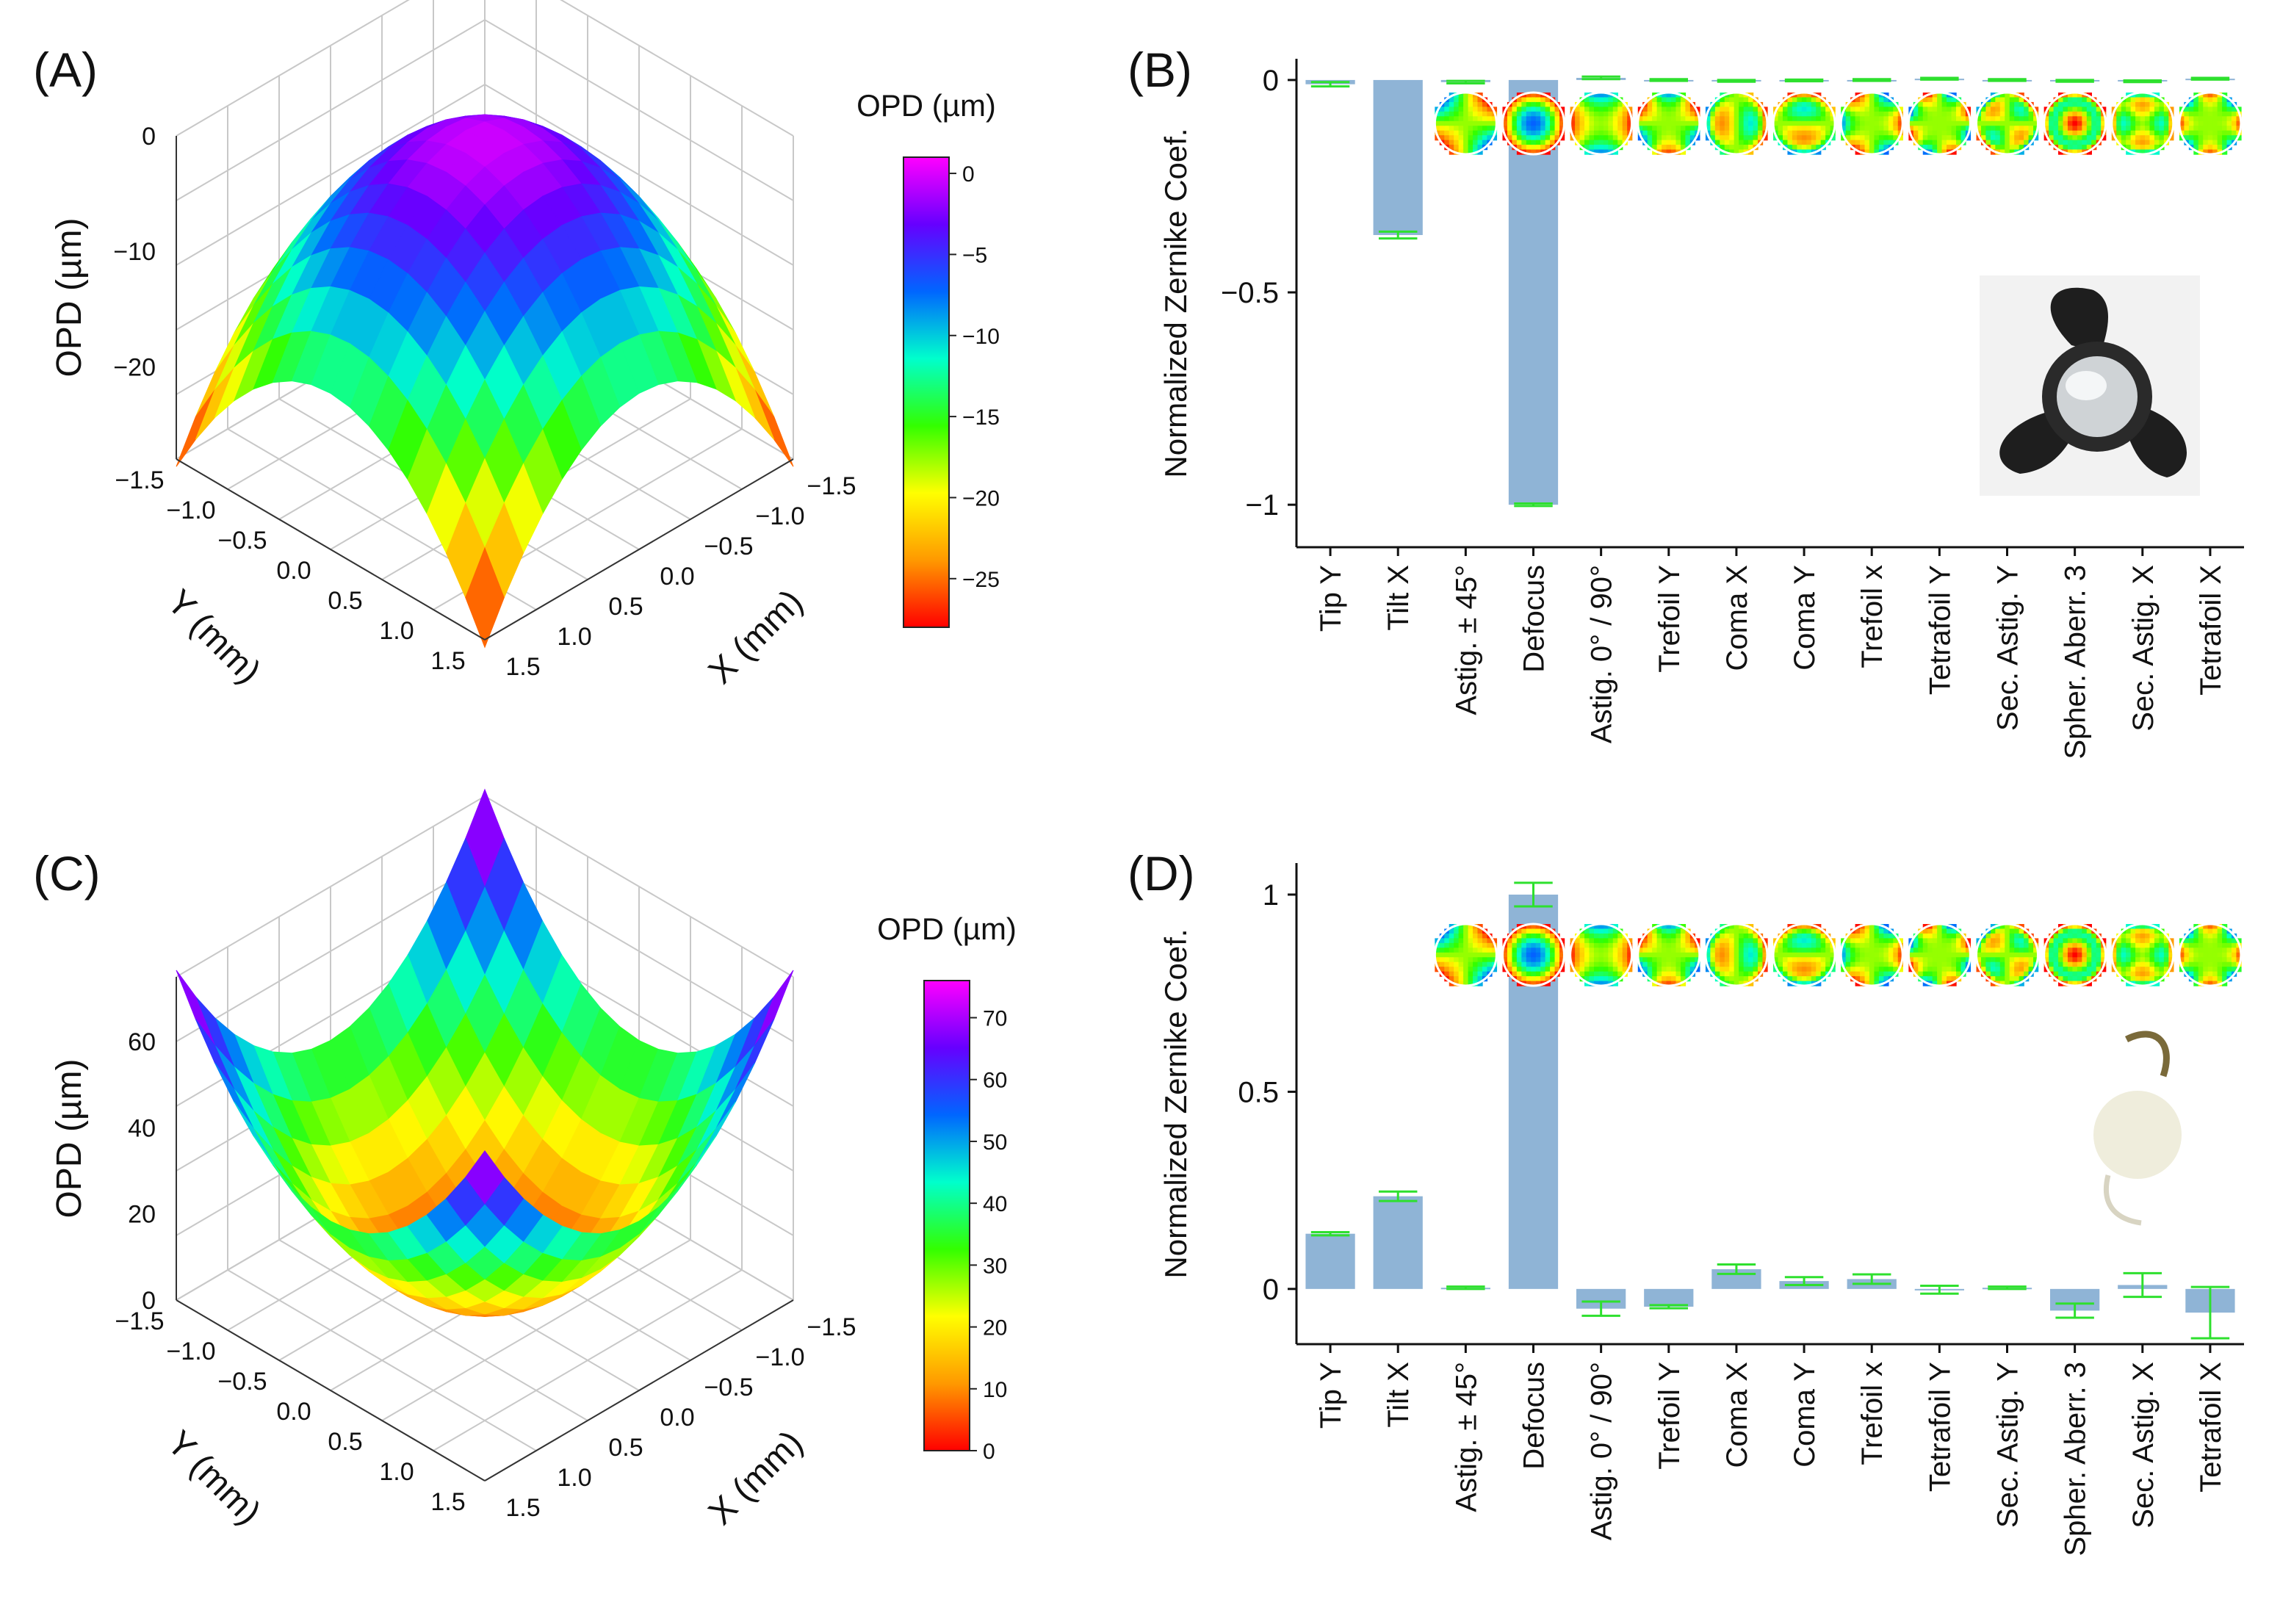 This screenshot has width=2269, height=1624. Describe the element at coordinates (1398, 1242) in the screenshot. I see `bar` at that location.